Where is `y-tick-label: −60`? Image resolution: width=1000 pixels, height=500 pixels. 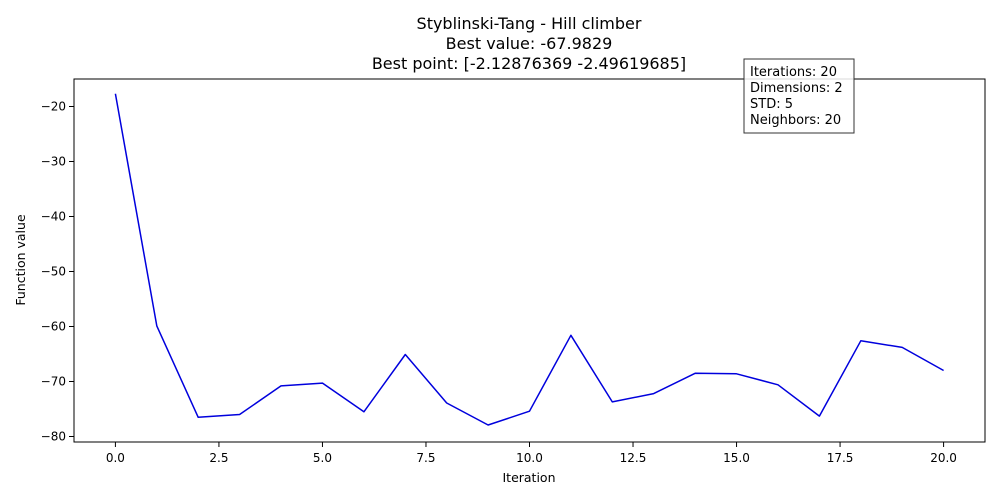
y-tick-label: −60 is located at coordinates (53, 327).